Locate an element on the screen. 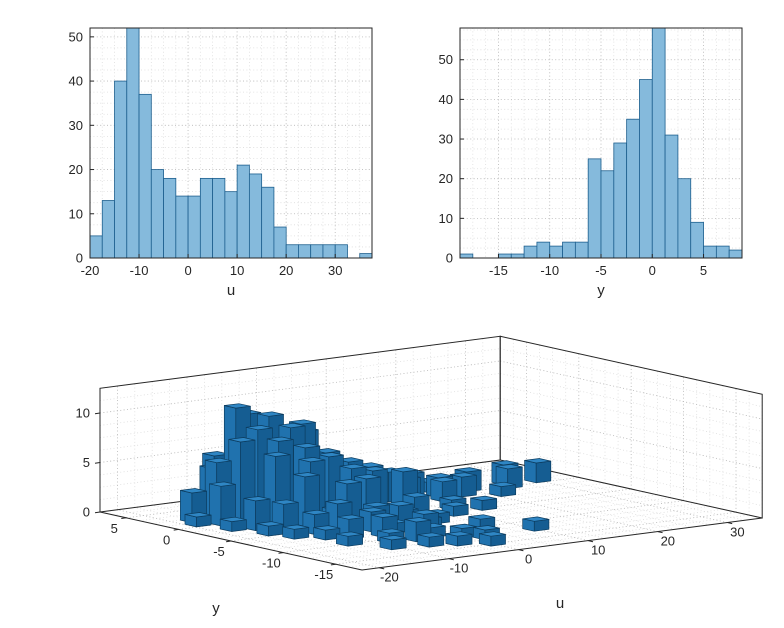 The width and height of the screenshot is (784, 628). x-tick-label: 20 is located at coordinates (286, 270).